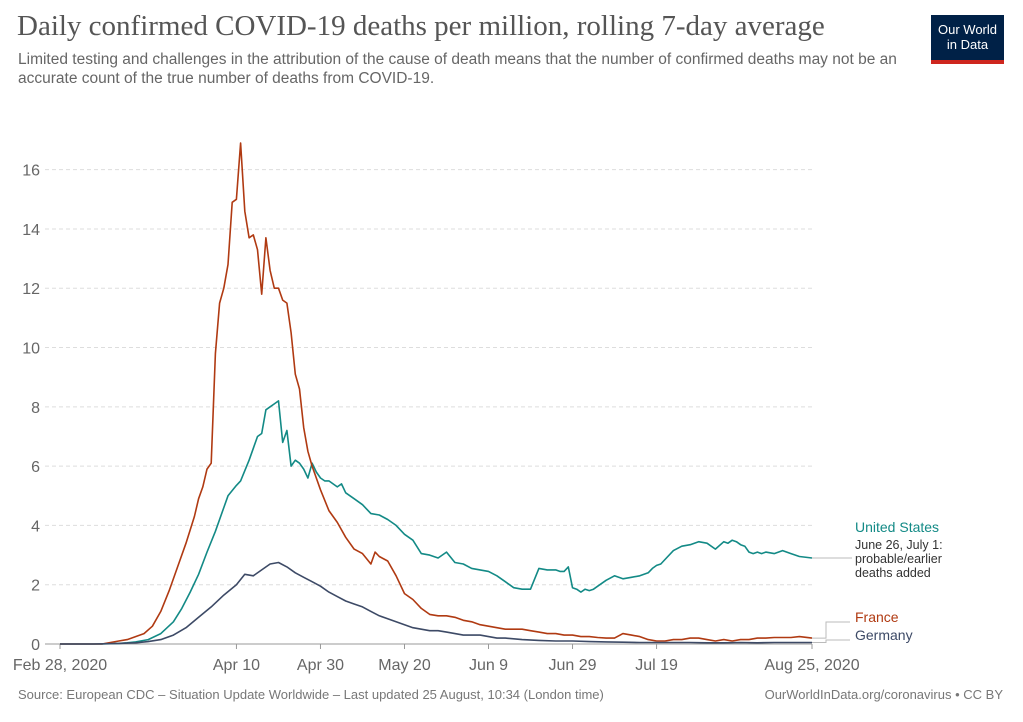 This screenshot has width=1023, height=722. Describe the element at coordinates (573, 665) in the screenshot. I see `x-tick-label: Jun 29` at that location.